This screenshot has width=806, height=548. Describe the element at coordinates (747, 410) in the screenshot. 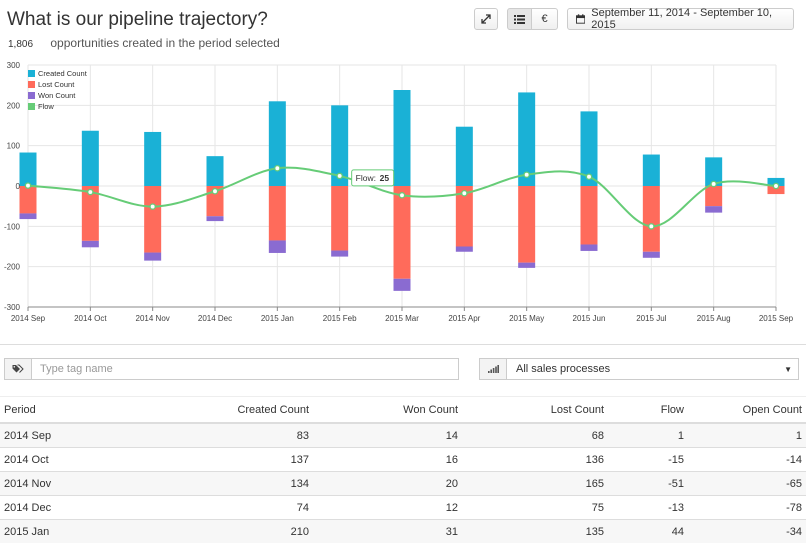

I see `col-open-count: Open Count` at that location.